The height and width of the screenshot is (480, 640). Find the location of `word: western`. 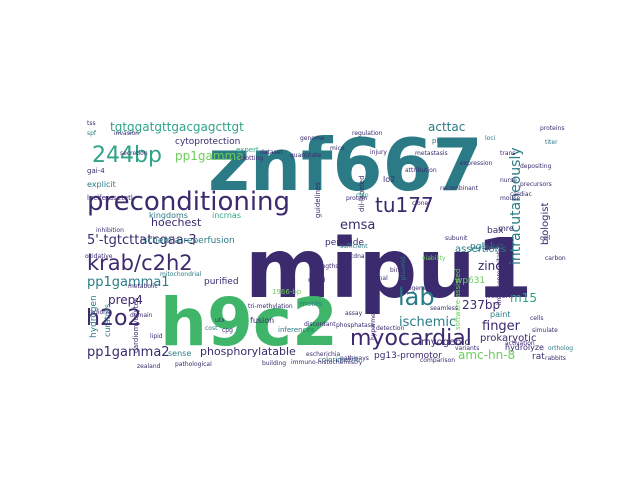

word: western is located at coordinates (499, 296).